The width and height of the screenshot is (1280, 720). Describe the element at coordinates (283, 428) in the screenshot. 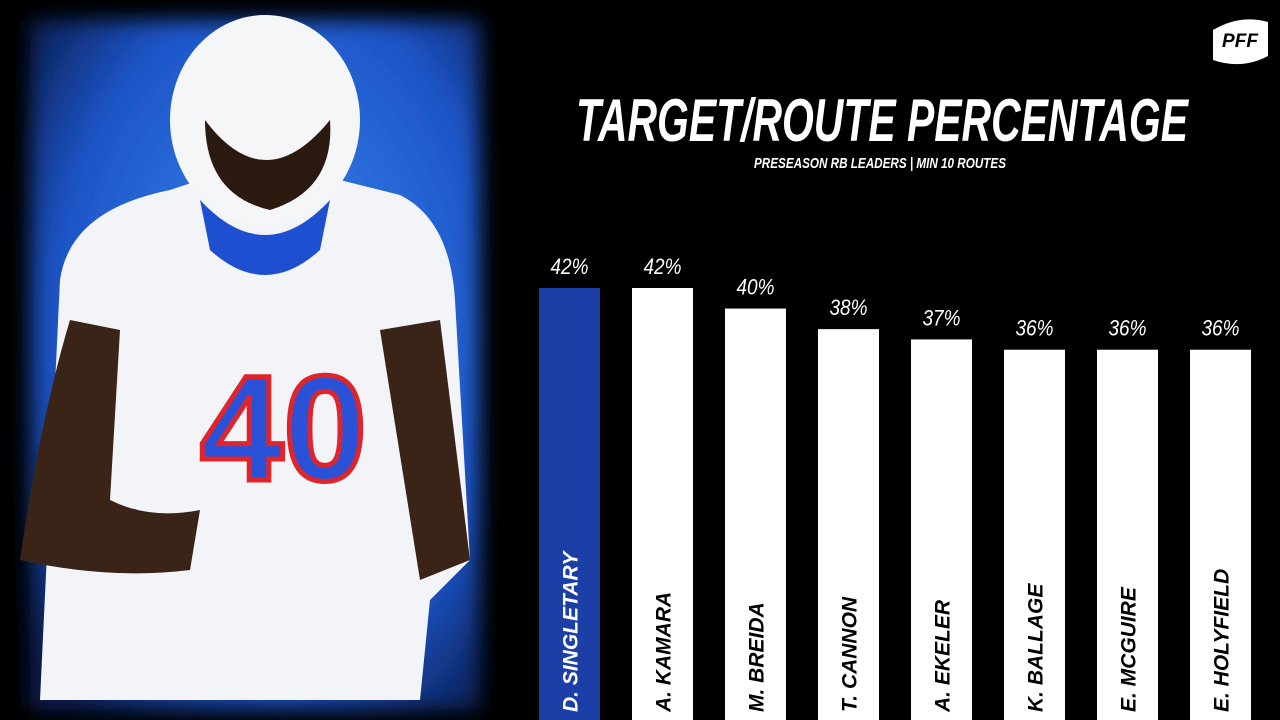

I see `jersey-number-art: 40` at that location.